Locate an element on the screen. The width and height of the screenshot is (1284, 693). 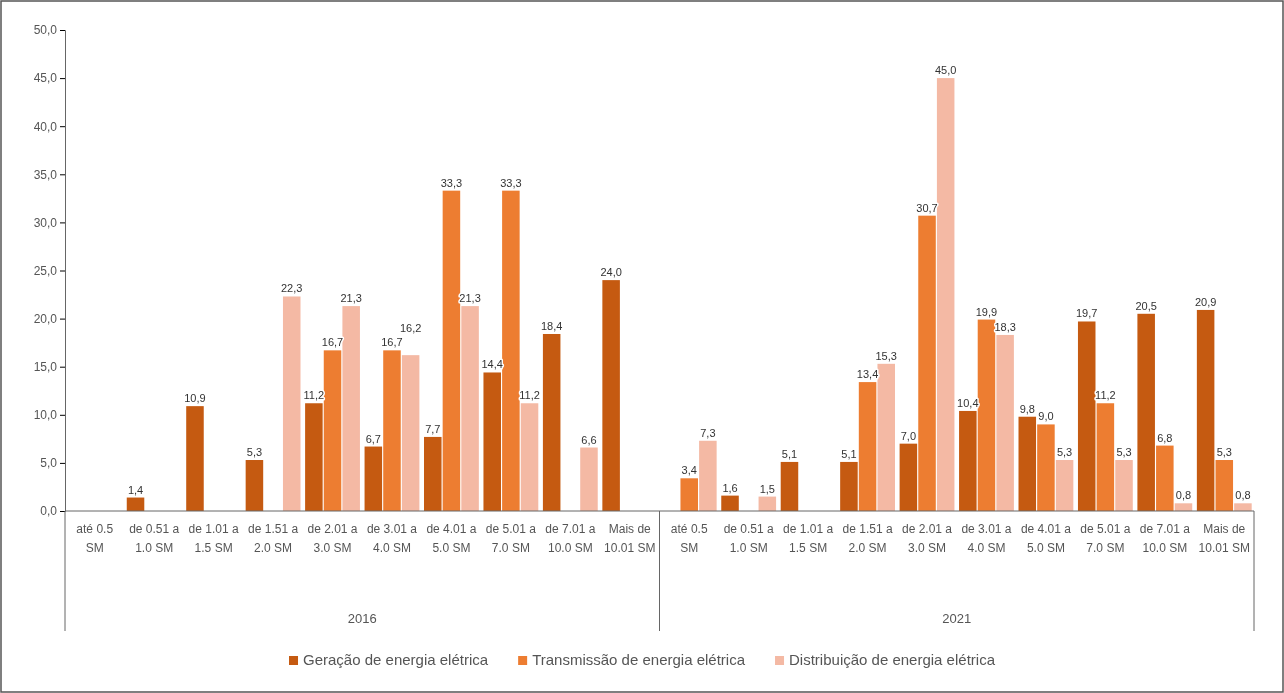
data-label: 1,4 is located at coordinates (135, 489).